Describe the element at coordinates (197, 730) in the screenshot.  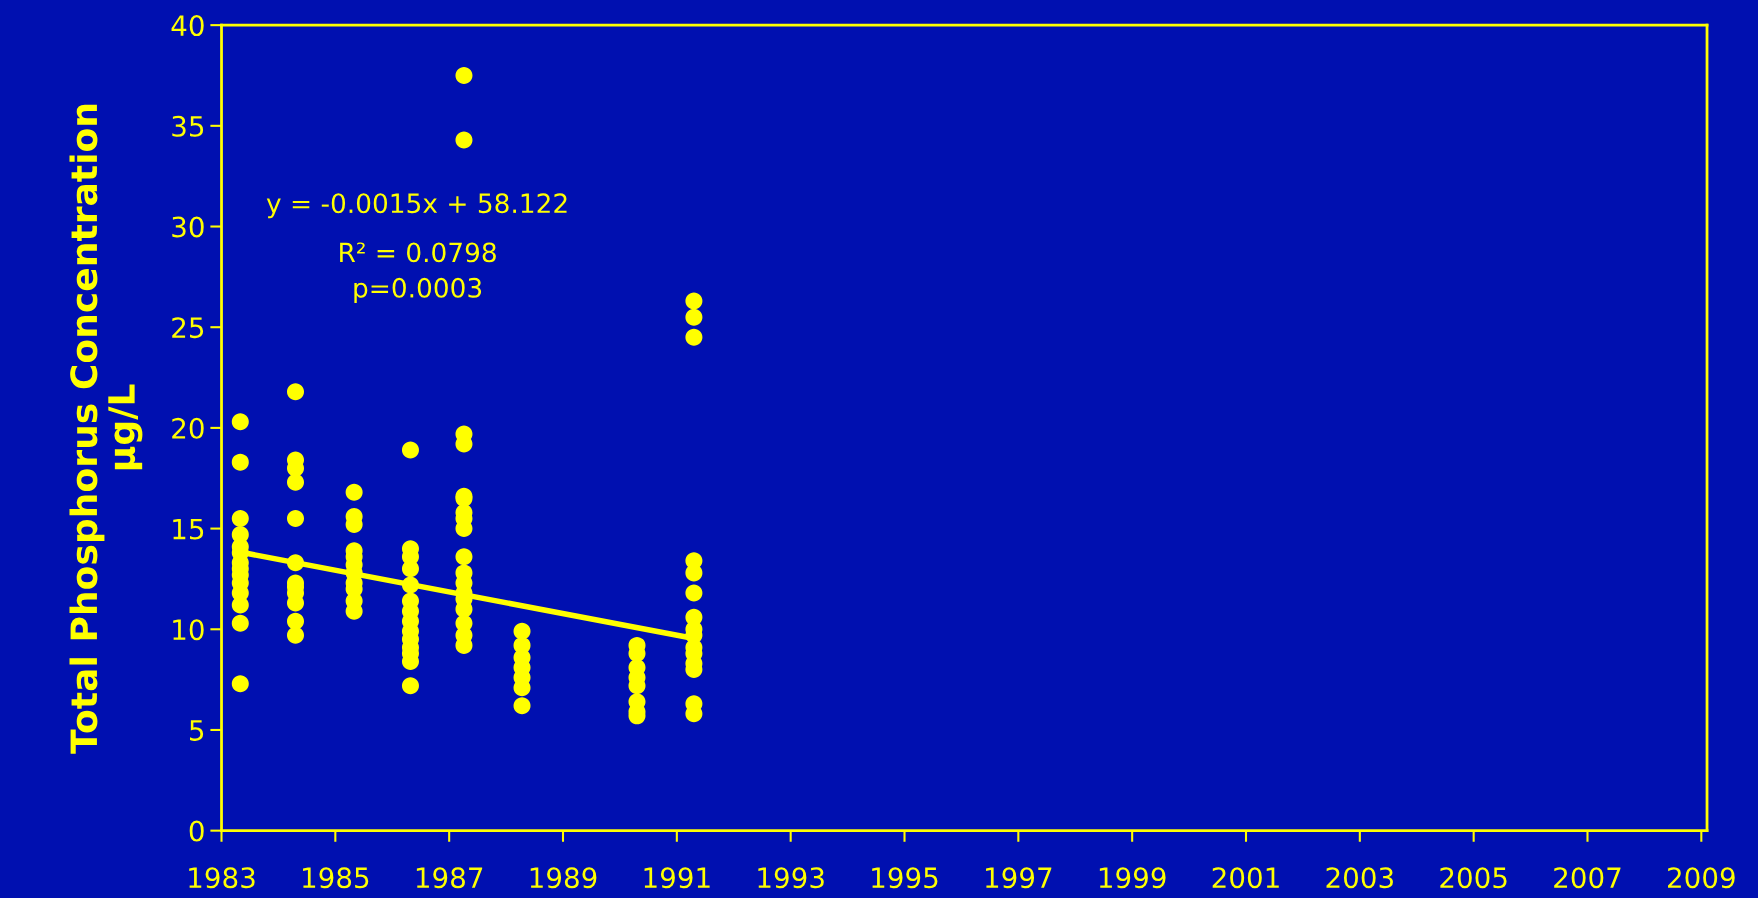
I see `y-tick-label: 5` at that location.